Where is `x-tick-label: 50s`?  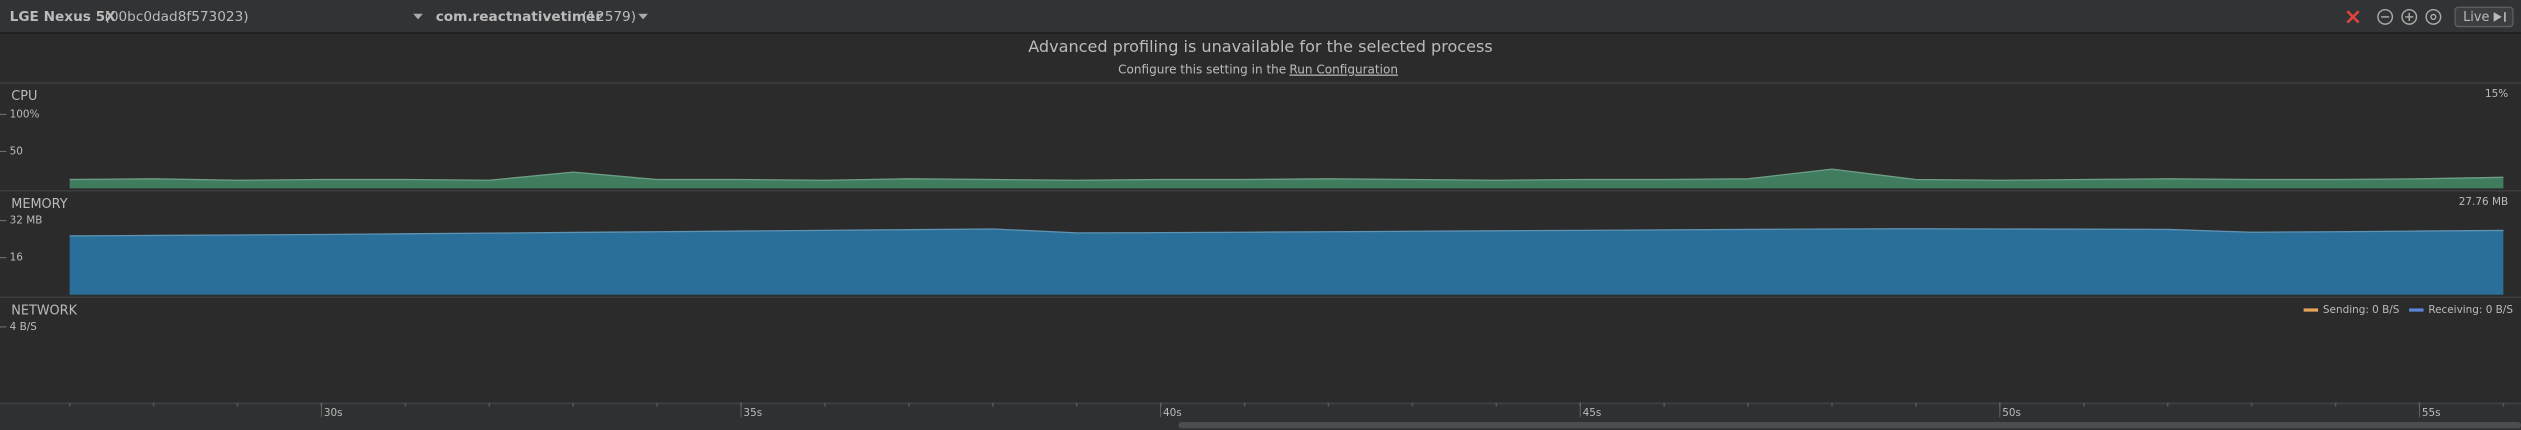
x-tick-label: 50s is located at coordinates (2011, 413).